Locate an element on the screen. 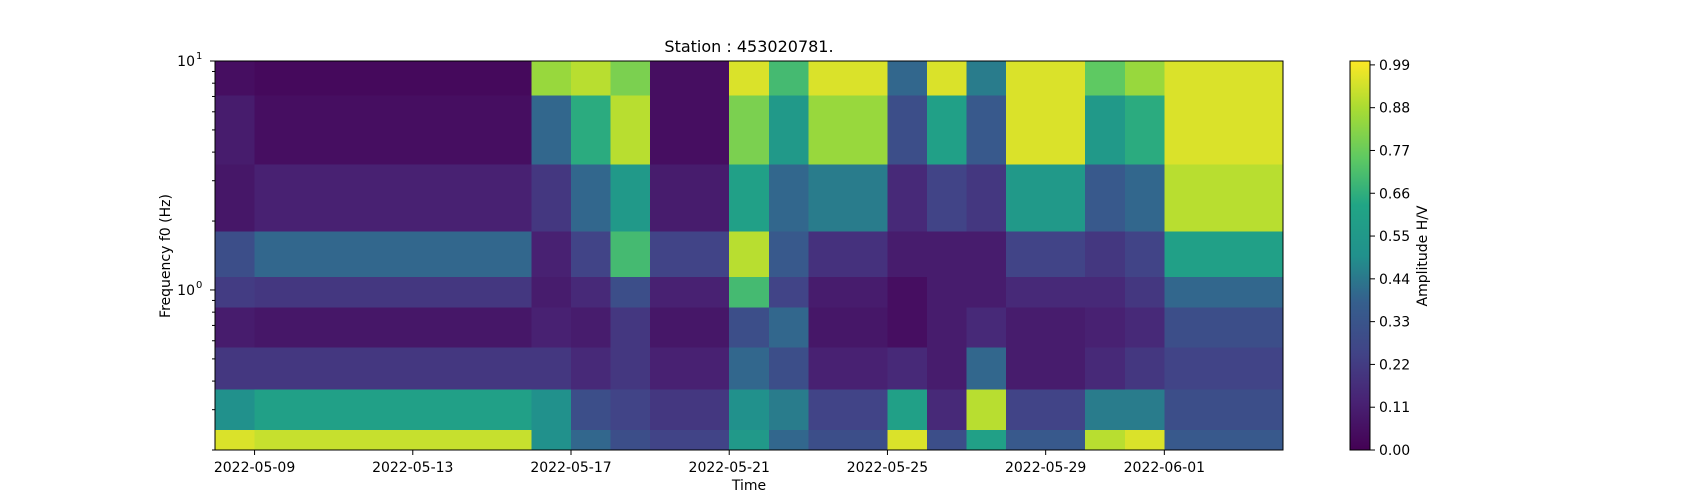 Image resolution: width=1700 pixels, height=500 pixels. x-tick-label: 2022-05-29 is located at coordinates (1045, 468).